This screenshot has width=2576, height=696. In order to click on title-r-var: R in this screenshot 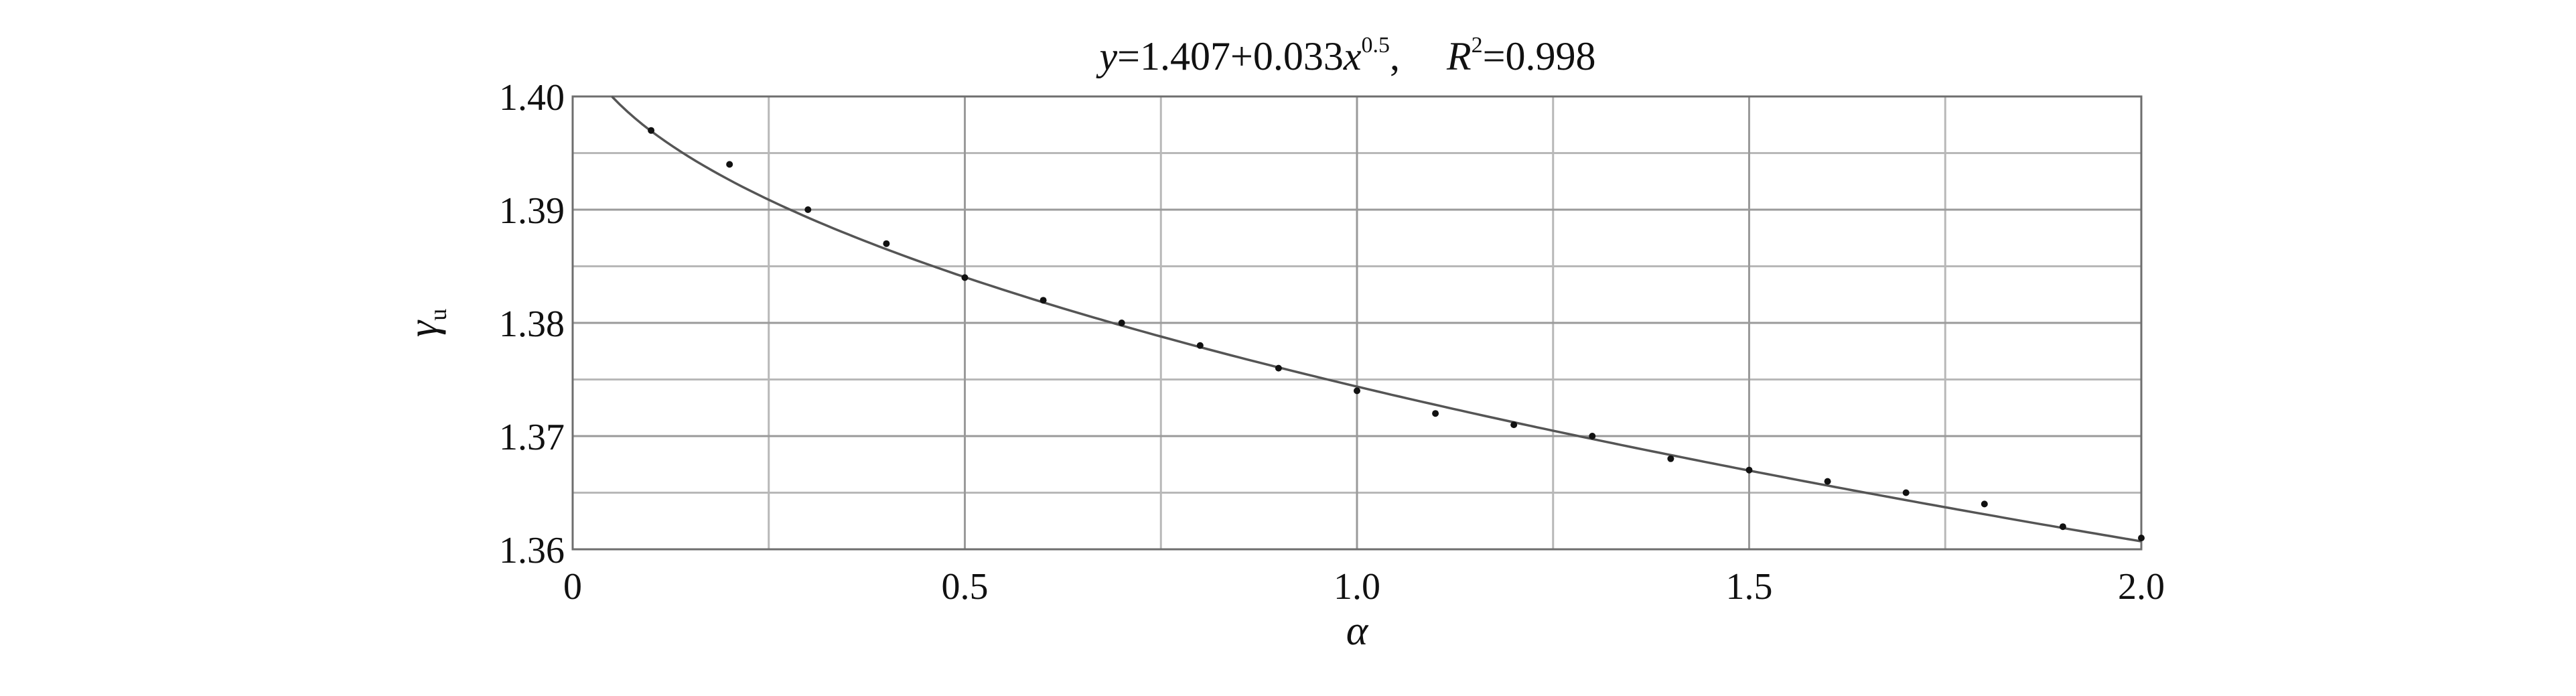, I will do `click(1459, 56)`.